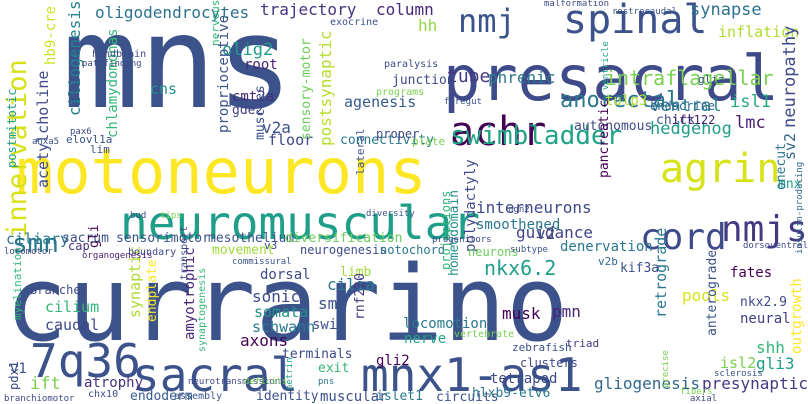  Describe the element at coordinates (566, 311) in the screenshot. I see `word: pmn` at that location.